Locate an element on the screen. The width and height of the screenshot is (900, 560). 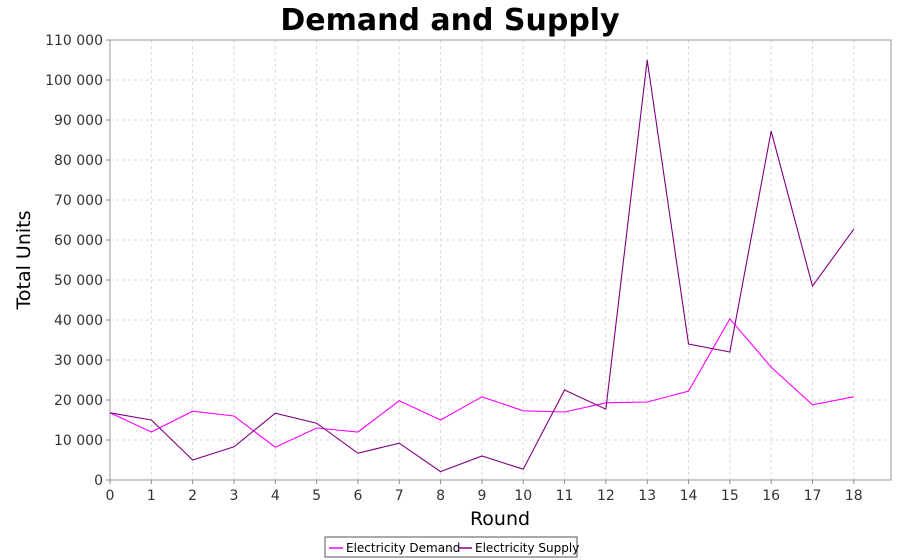
x-tick-label: 14 is located at coordinates (689, 496).